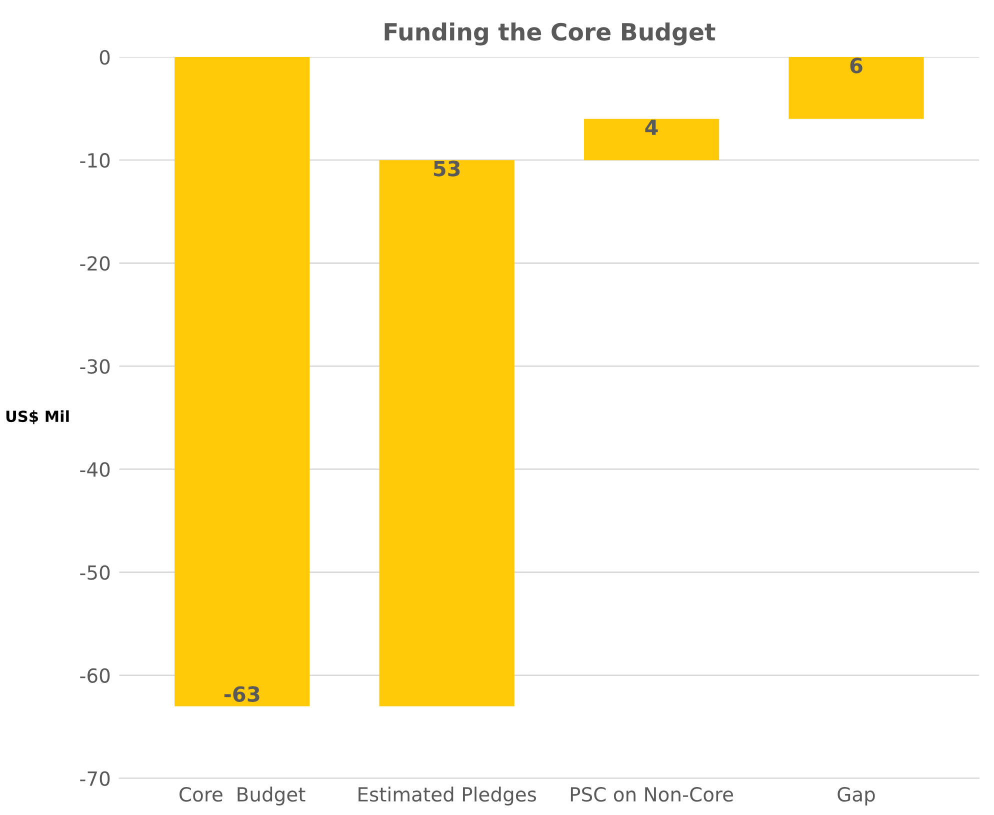  Describe the element at coordinates (856, 66) in the screenshot. I see `data-label: 6` at that location.